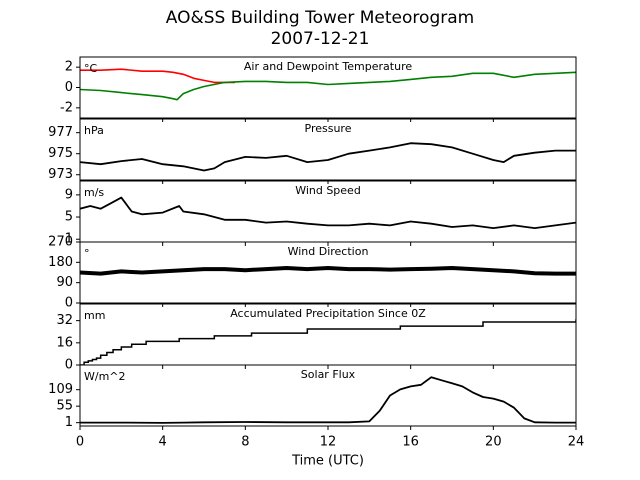 Image resolution: width=640 pixels, height=480 pixels. I want to click on y-tick-label: 975, so click(60, 153).